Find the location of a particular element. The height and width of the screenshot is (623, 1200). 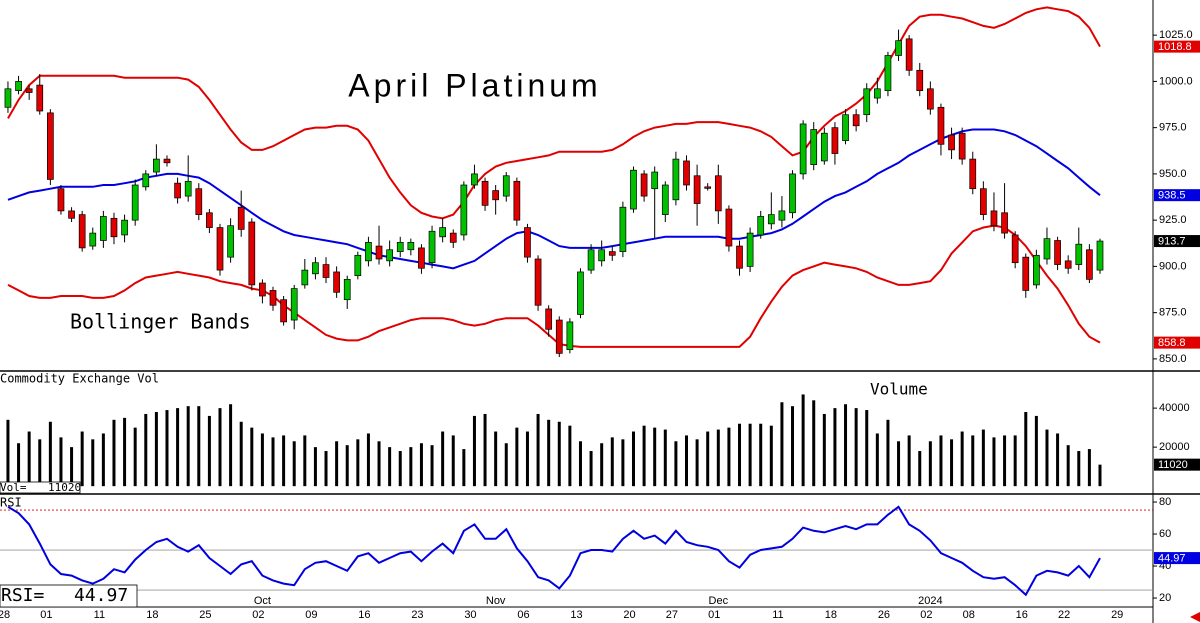

annotation: Bollinger Bands is located at coordinates (160, 322).